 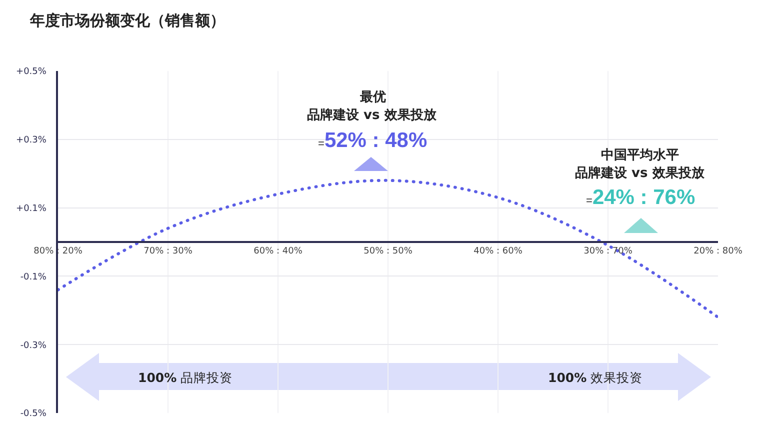 I want to click on x-tick-label: 80% : 20%, so click(x=58, y=251).